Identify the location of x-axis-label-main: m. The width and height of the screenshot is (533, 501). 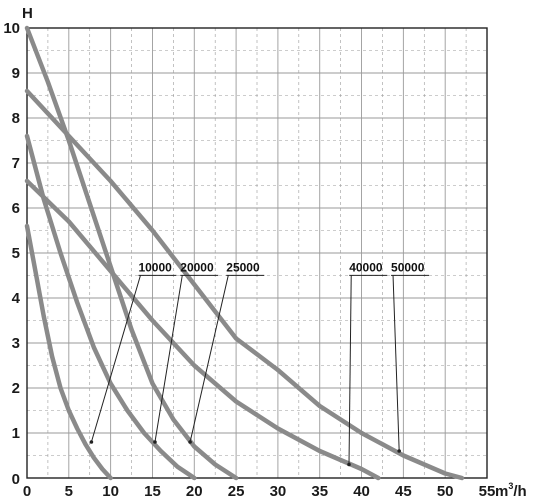
(501, 491).